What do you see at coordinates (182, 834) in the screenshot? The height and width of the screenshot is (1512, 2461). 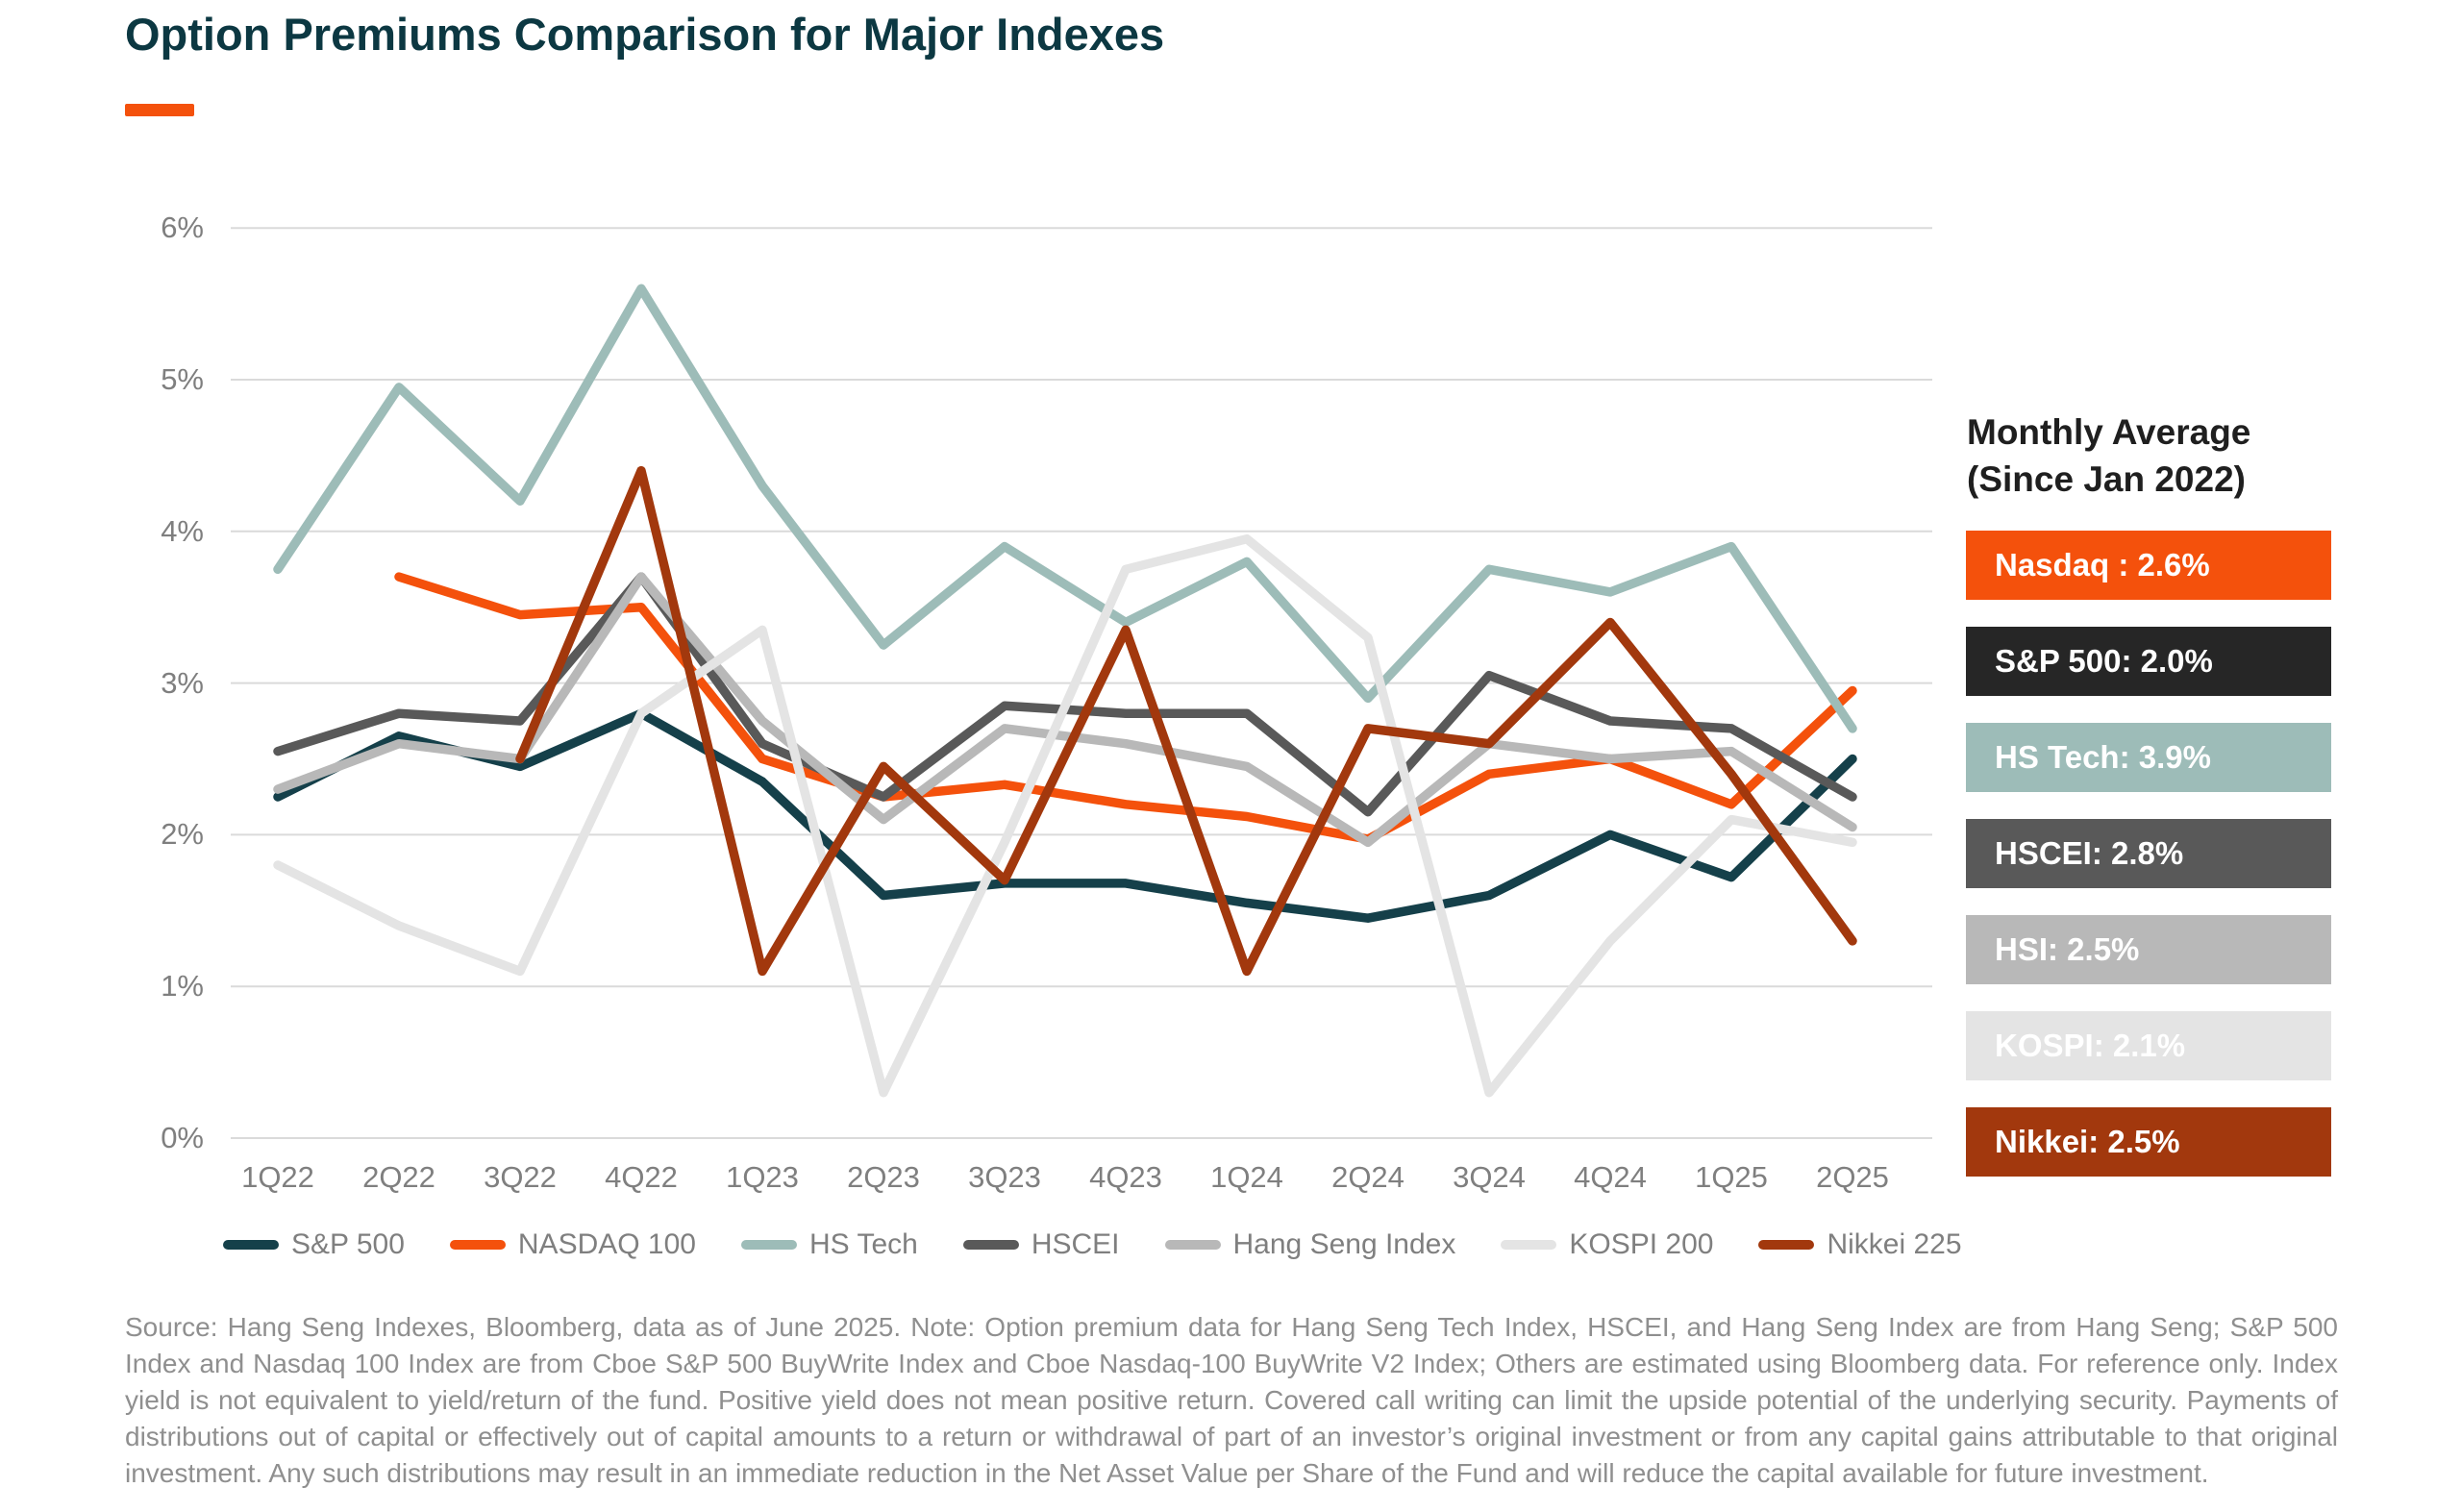 I see `y-tick-label: 2%` at bounding box center [182, 834].